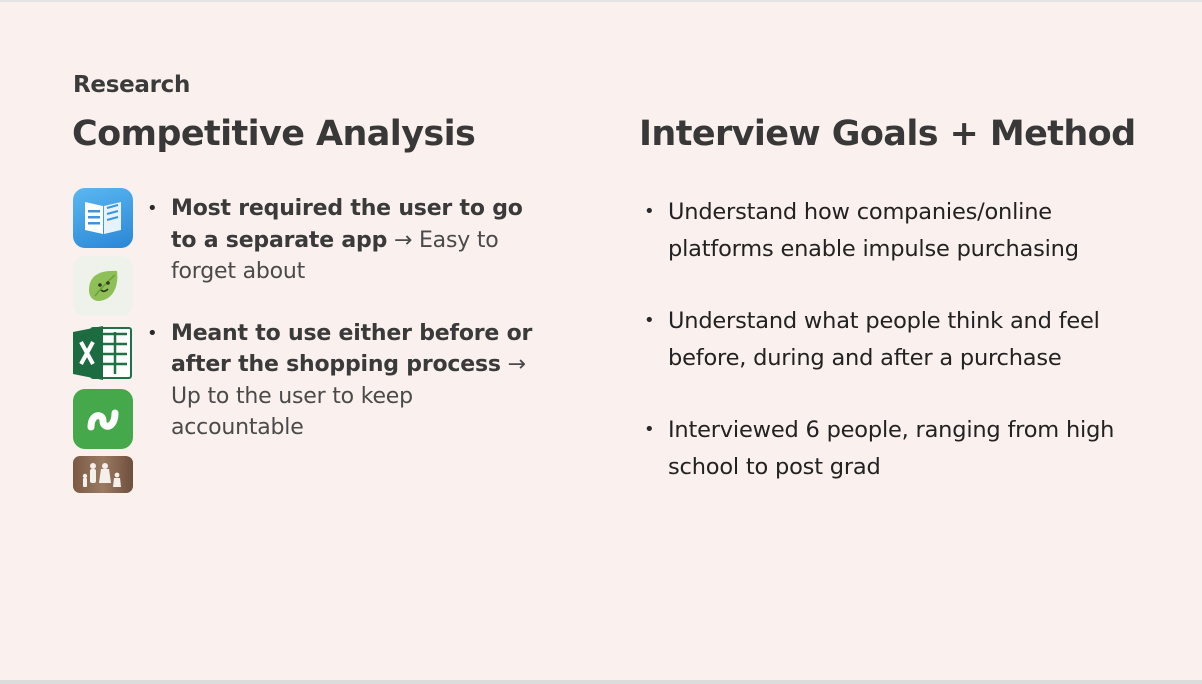  I want to click on interview-goals-heading: Interview Goals + Method, so click(887, 134).